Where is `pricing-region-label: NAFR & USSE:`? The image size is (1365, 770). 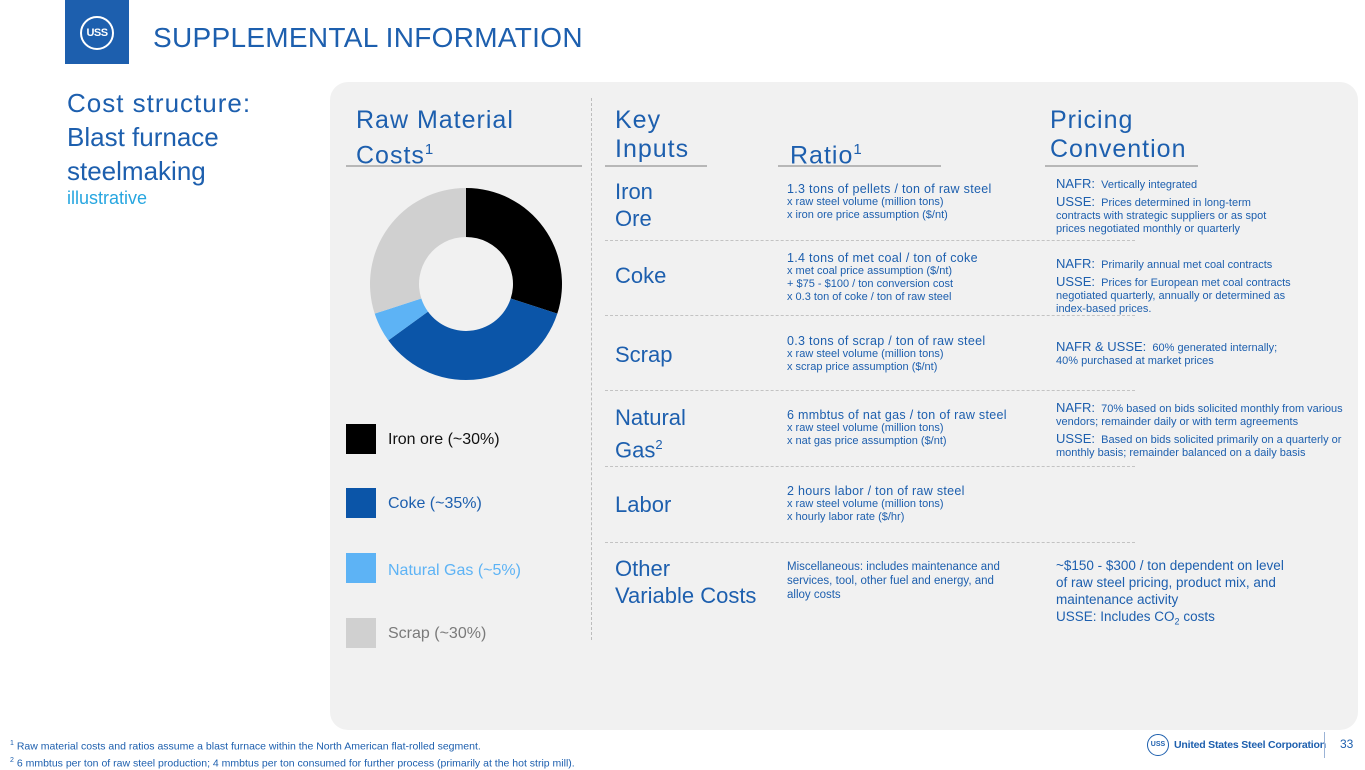
pricing-region-label: NAFR & USSE: is located at coordinates (1101, 346).